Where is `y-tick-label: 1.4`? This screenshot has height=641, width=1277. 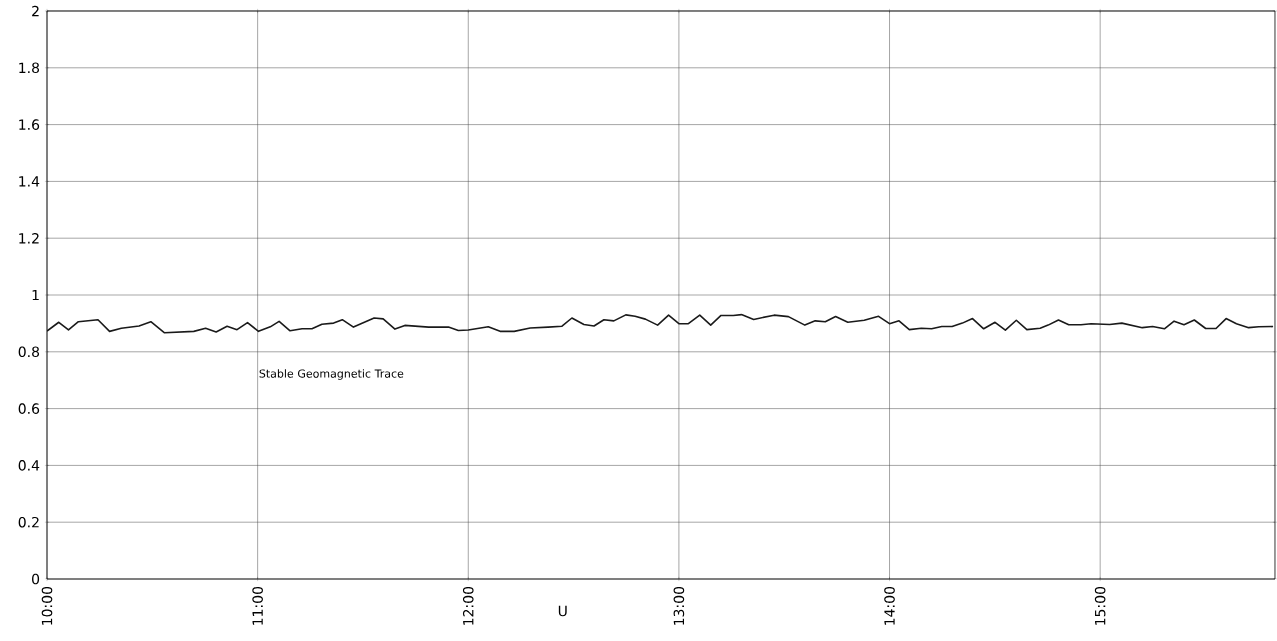
y-tick-label: 1.4 is located at coordinates (29, 181).